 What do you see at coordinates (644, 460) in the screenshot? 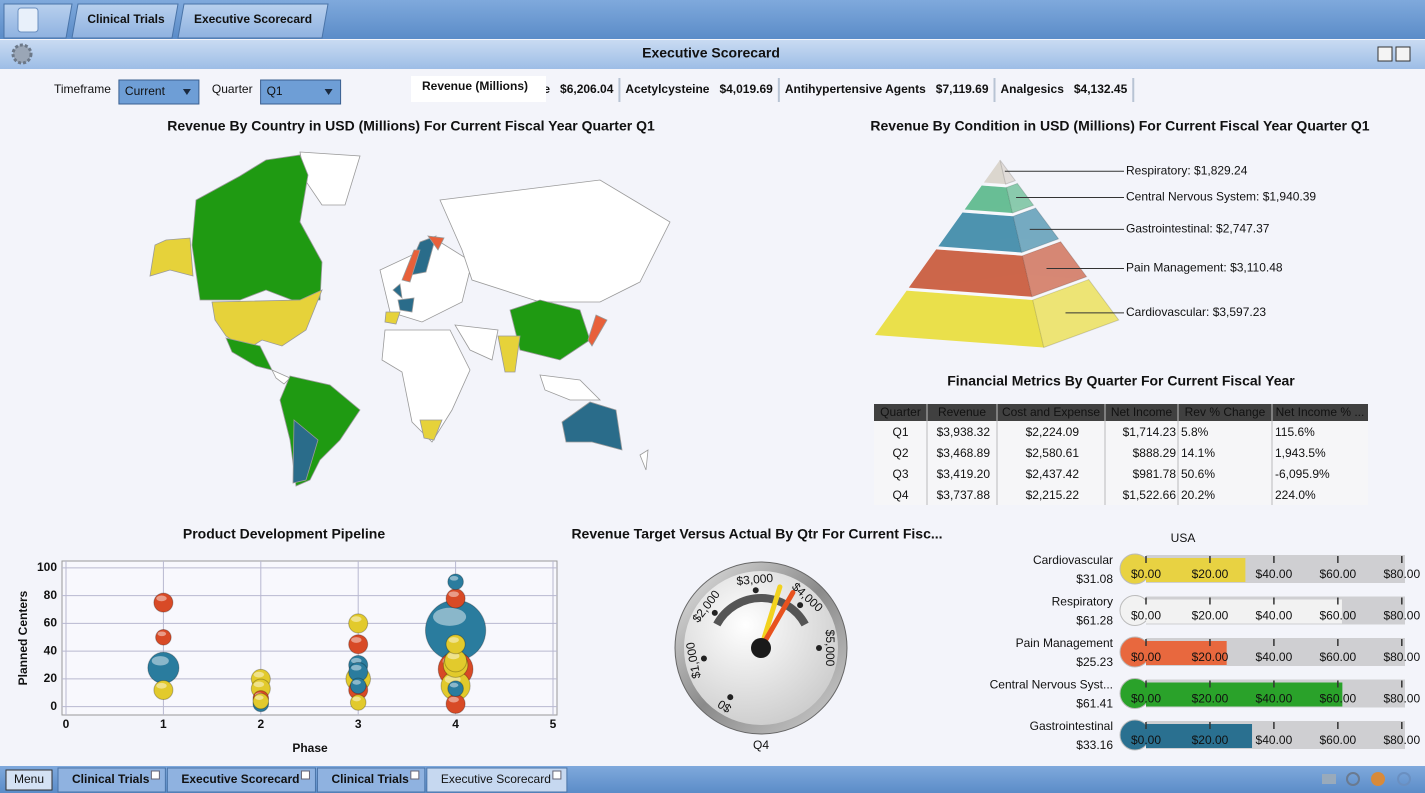
I see `new-zealand` at bounding box center [644, 460].